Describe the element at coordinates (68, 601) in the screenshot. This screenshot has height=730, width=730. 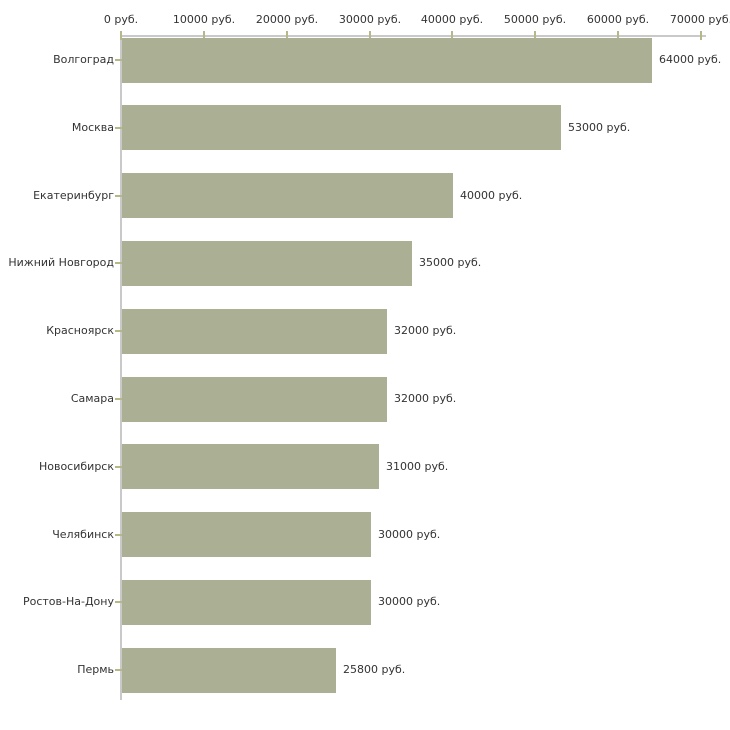
I see `category-label: Ростов-На-Дону` at that location.